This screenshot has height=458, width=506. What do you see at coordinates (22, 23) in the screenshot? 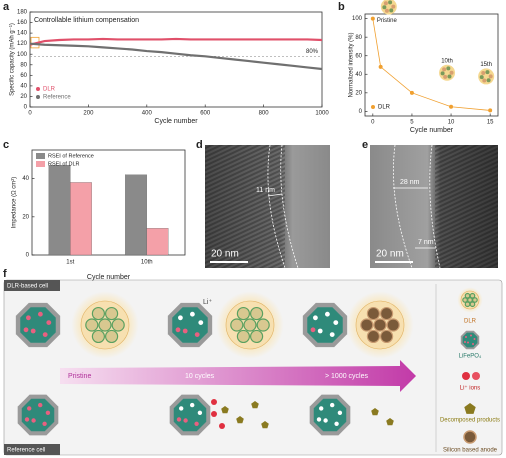
I see `y-tick-label: 160` at bounding box center [22, 23].